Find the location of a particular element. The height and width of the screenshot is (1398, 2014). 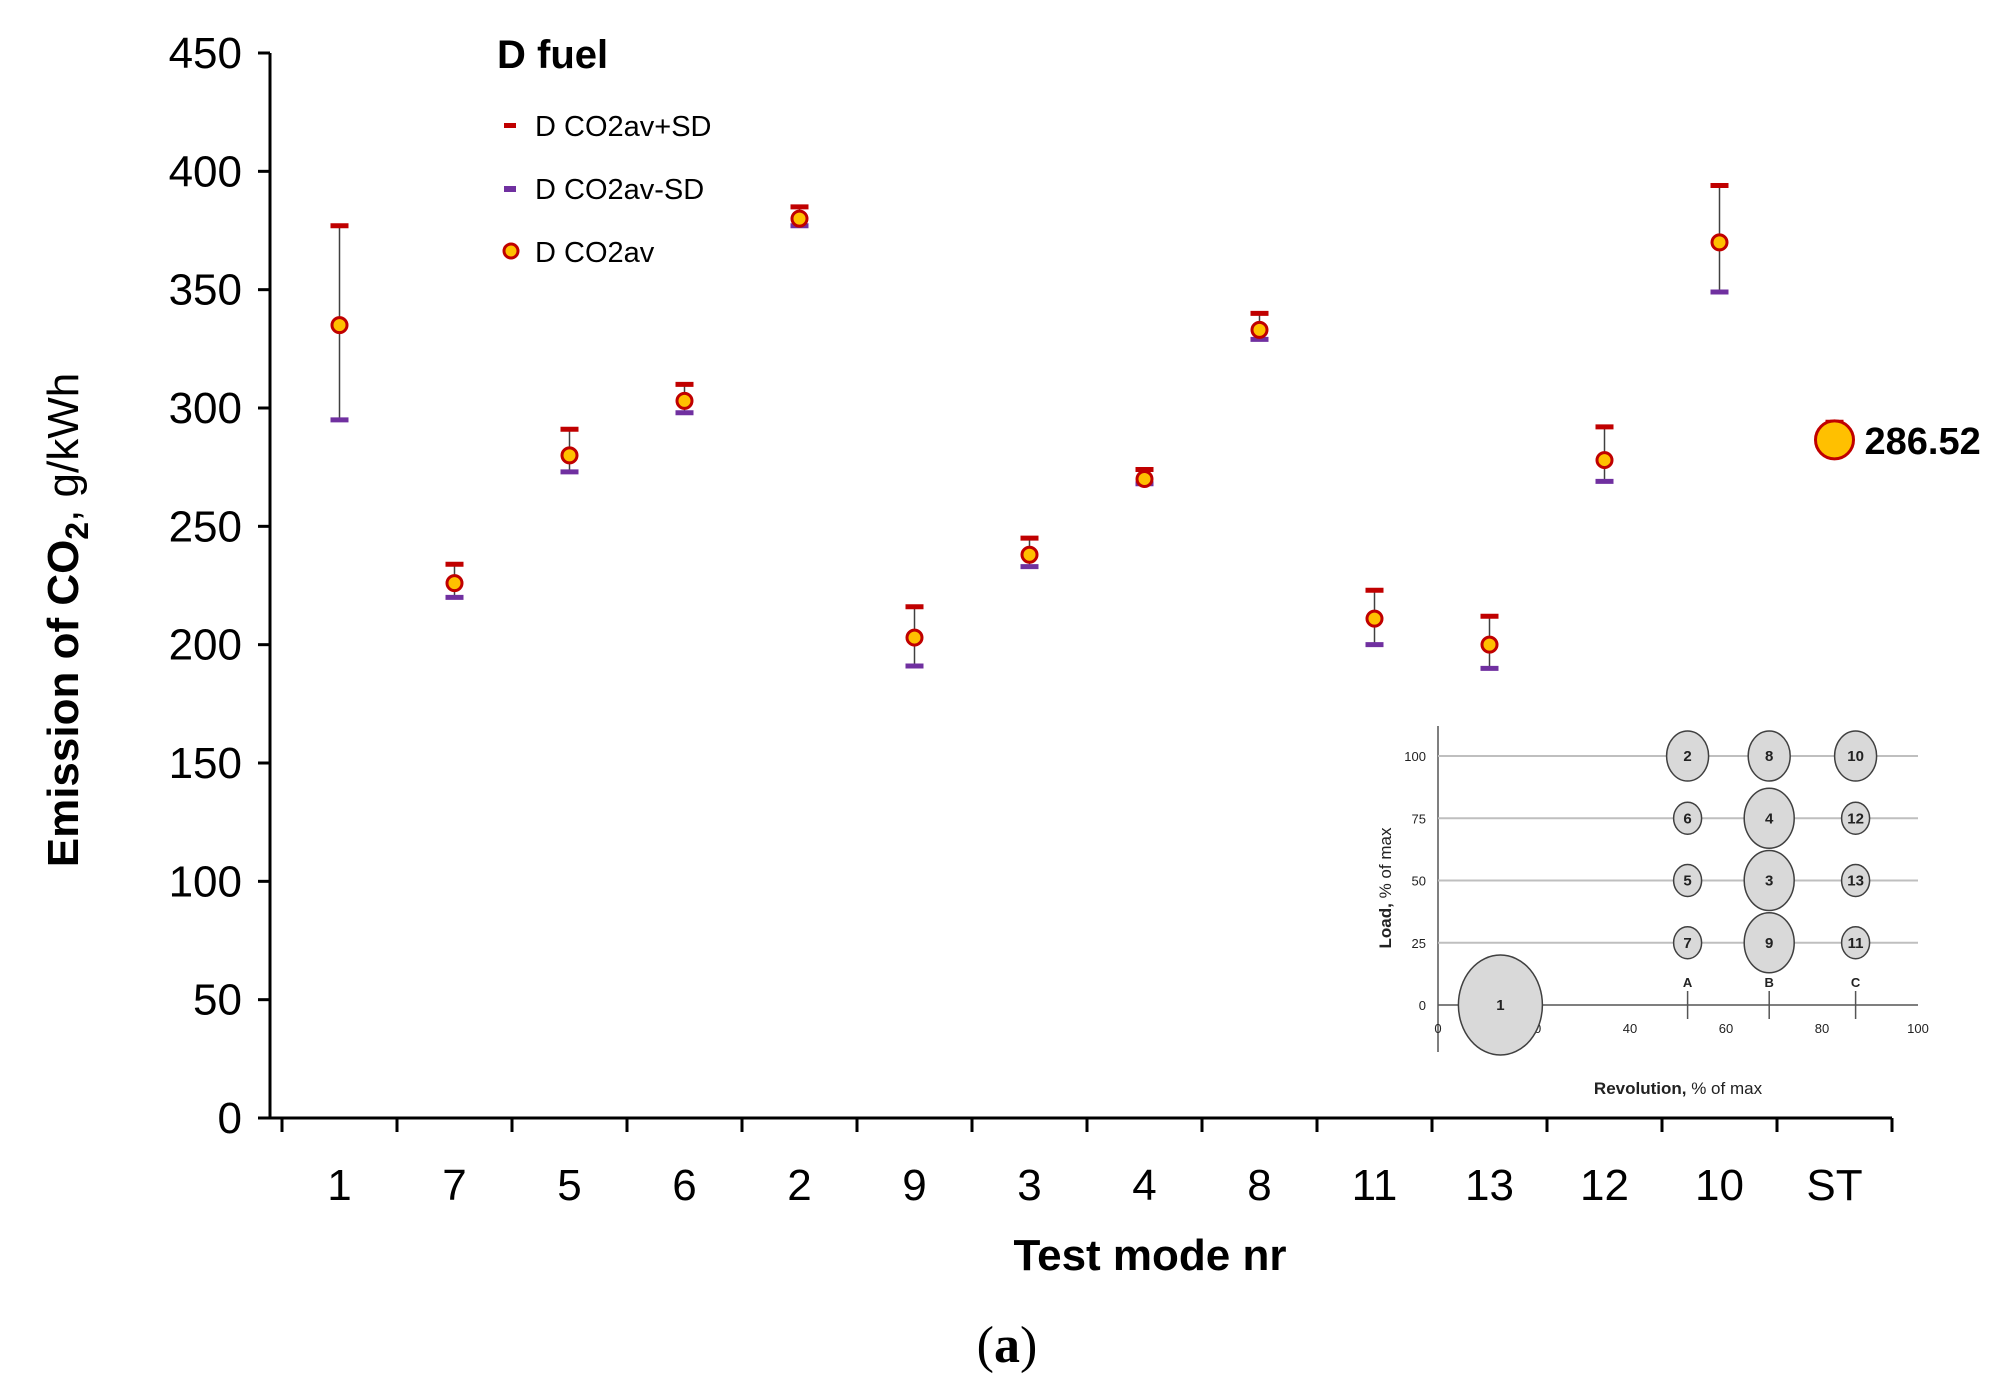

average-marker-st is located at coordinates (1834, 440).